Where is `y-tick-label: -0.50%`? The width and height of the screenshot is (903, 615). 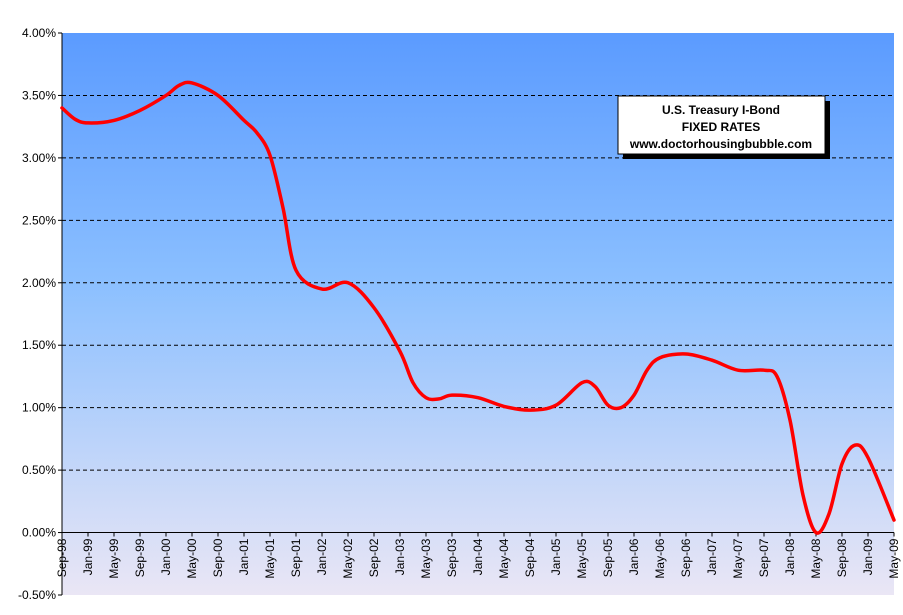 y-tick-label: -0.50% is located at coordinates (37, 595).